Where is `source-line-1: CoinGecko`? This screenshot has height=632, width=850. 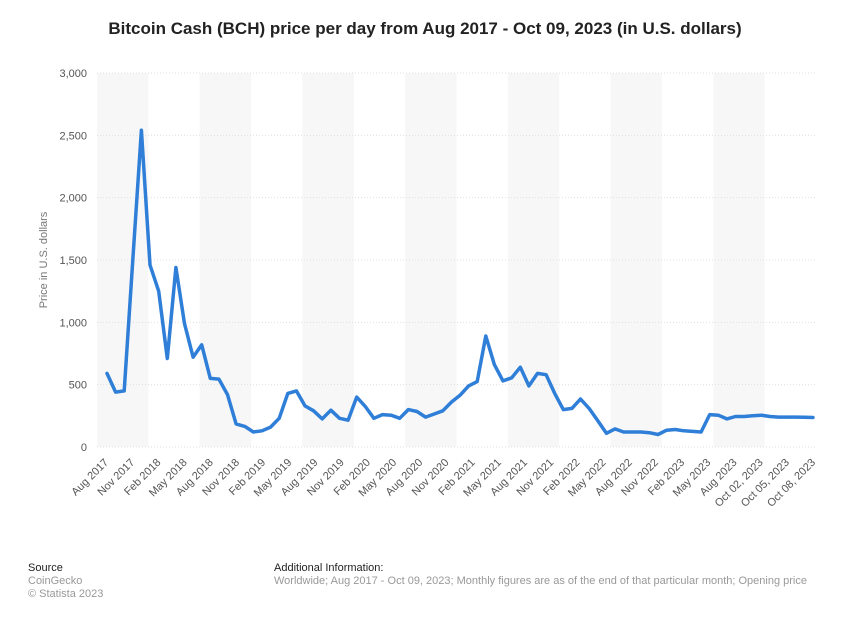
source-line-1: CoinGecko is located at coordinates (55, 581).